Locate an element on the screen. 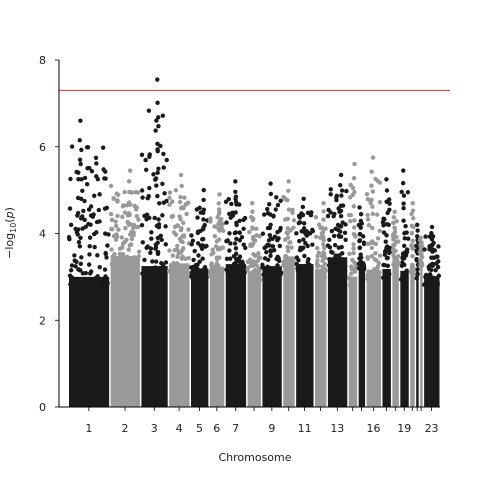  chromosome-2-points is located at coordinates (125, 287).